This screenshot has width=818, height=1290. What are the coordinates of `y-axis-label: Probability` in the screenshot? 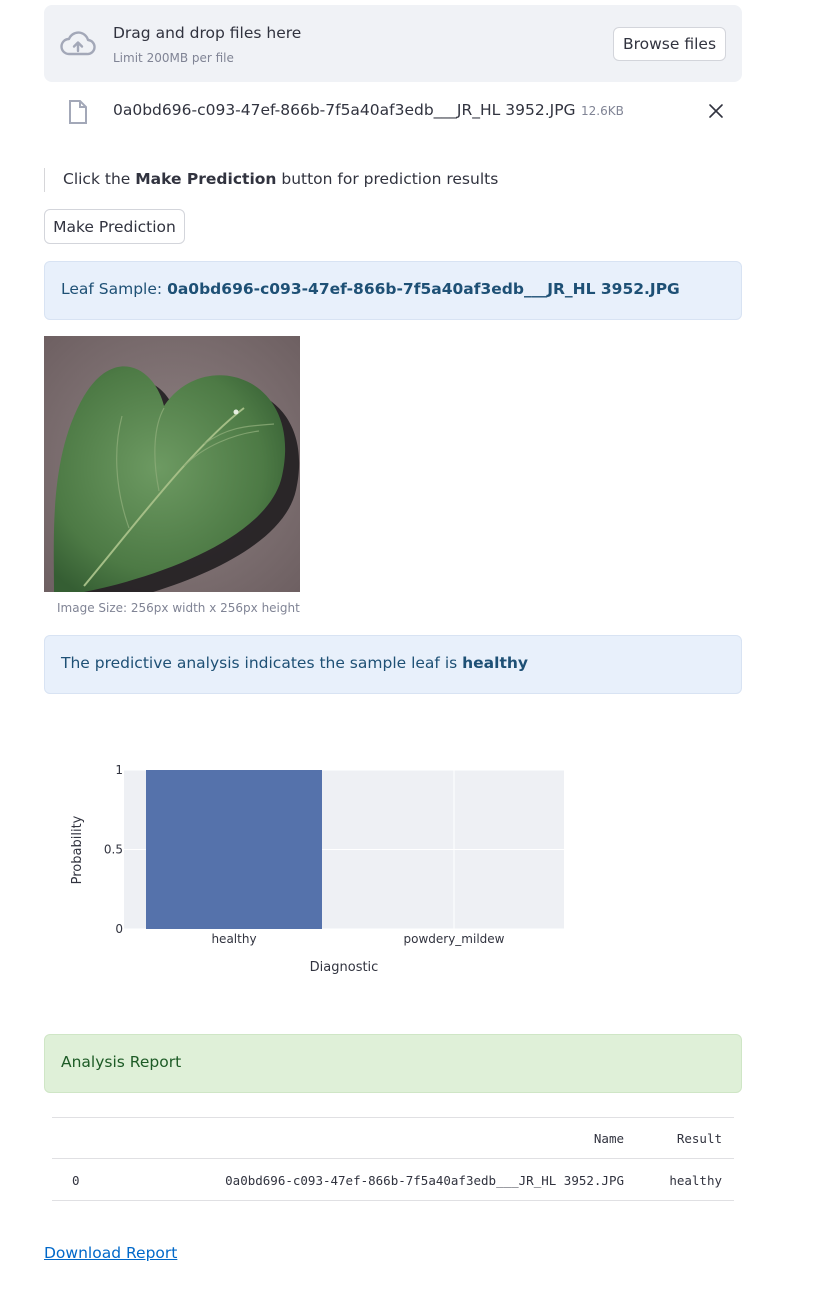 It's located at (77, 849).